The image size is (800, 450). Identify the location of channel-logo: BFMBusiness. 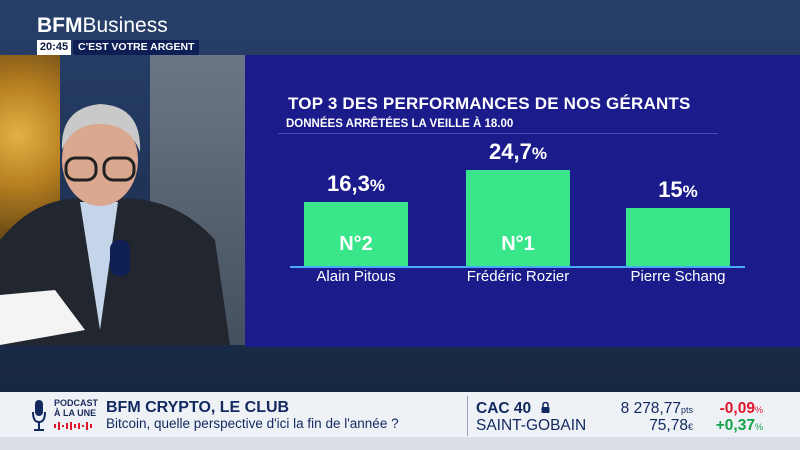
(102, 26).